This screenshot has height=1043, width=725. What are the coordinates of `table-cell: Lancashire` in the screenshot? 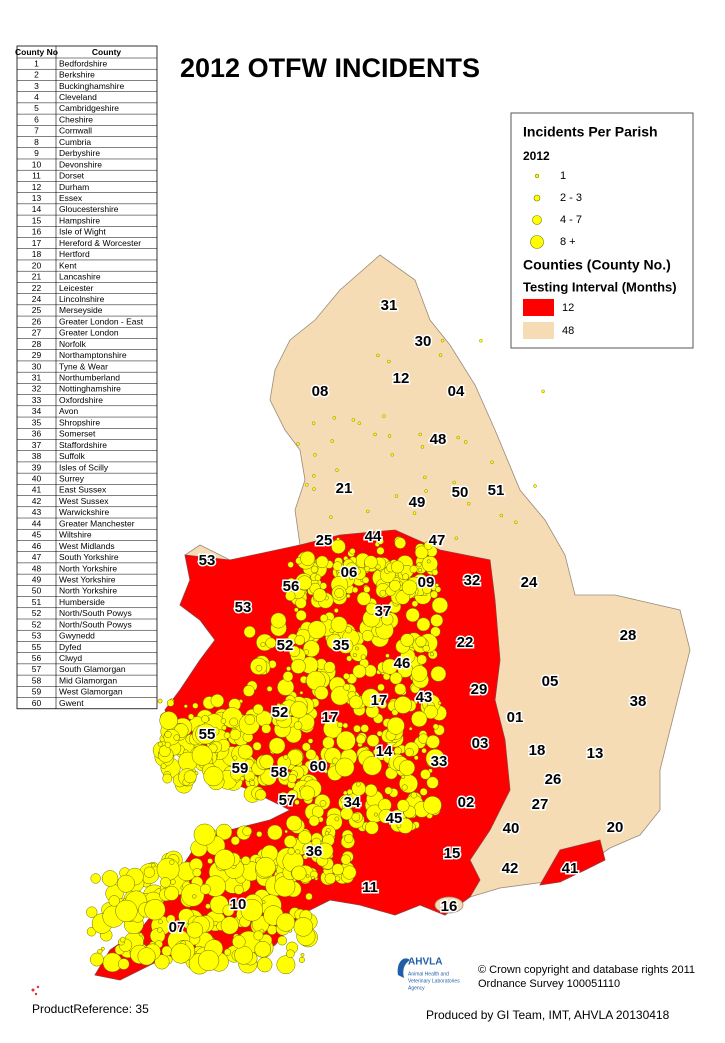 It's located at (80, 277).